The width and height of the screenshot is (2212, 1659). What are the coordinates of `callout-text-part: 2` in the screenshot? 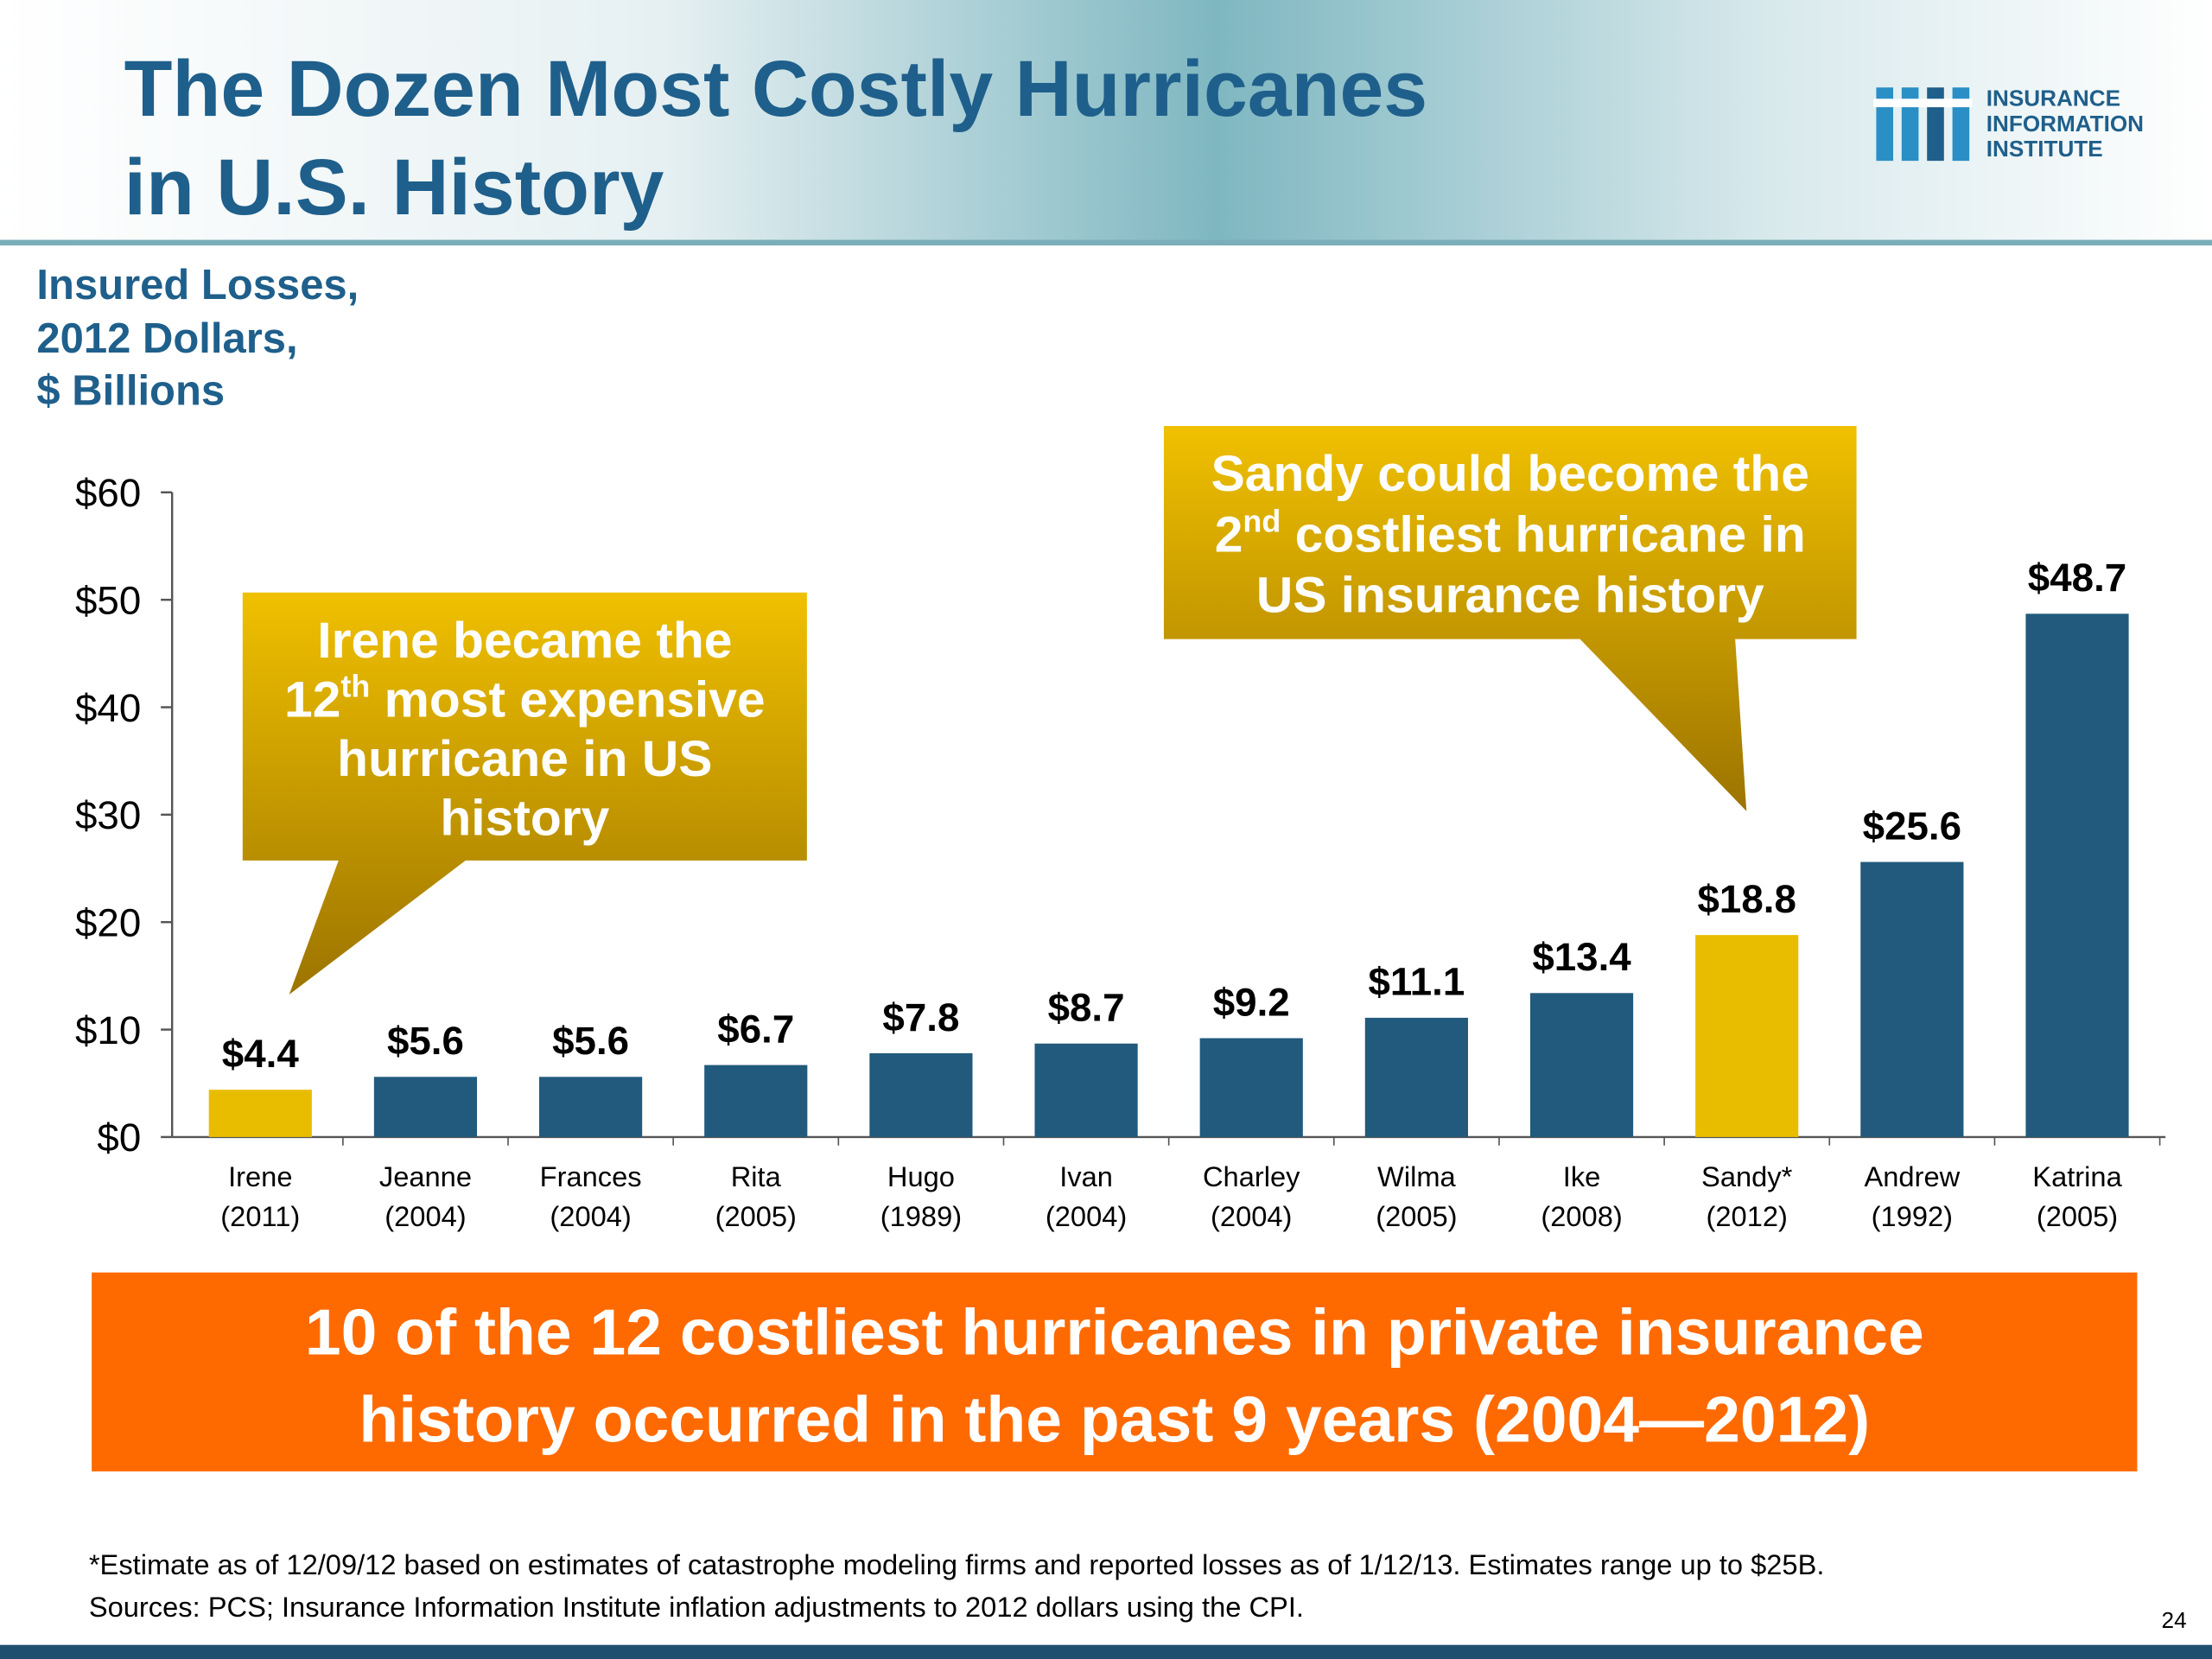 It's located at (1229, 534).